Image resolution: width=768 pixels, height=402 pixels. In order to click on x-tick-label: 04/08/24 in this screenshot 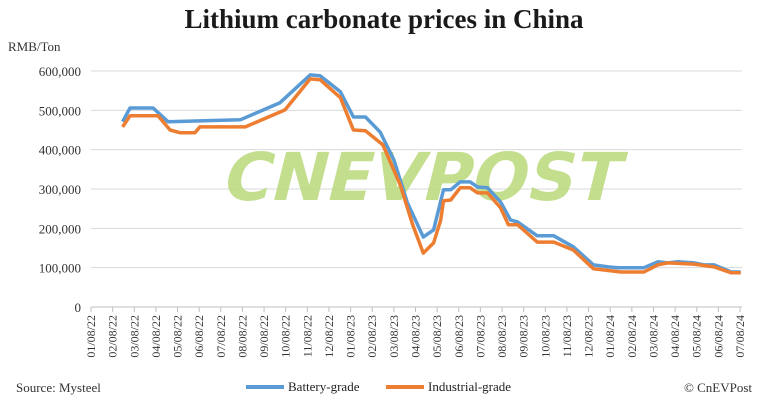, I will do `click(675, 336)`.